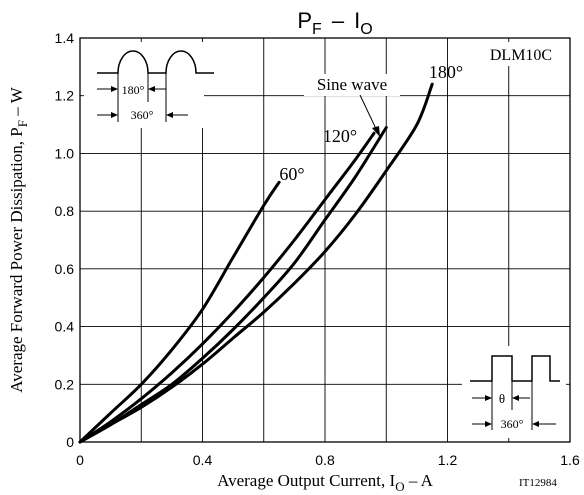  Describe the element at coordinates (538, 483) in the screenshot. I see `figure-code: IT12984` at that location.